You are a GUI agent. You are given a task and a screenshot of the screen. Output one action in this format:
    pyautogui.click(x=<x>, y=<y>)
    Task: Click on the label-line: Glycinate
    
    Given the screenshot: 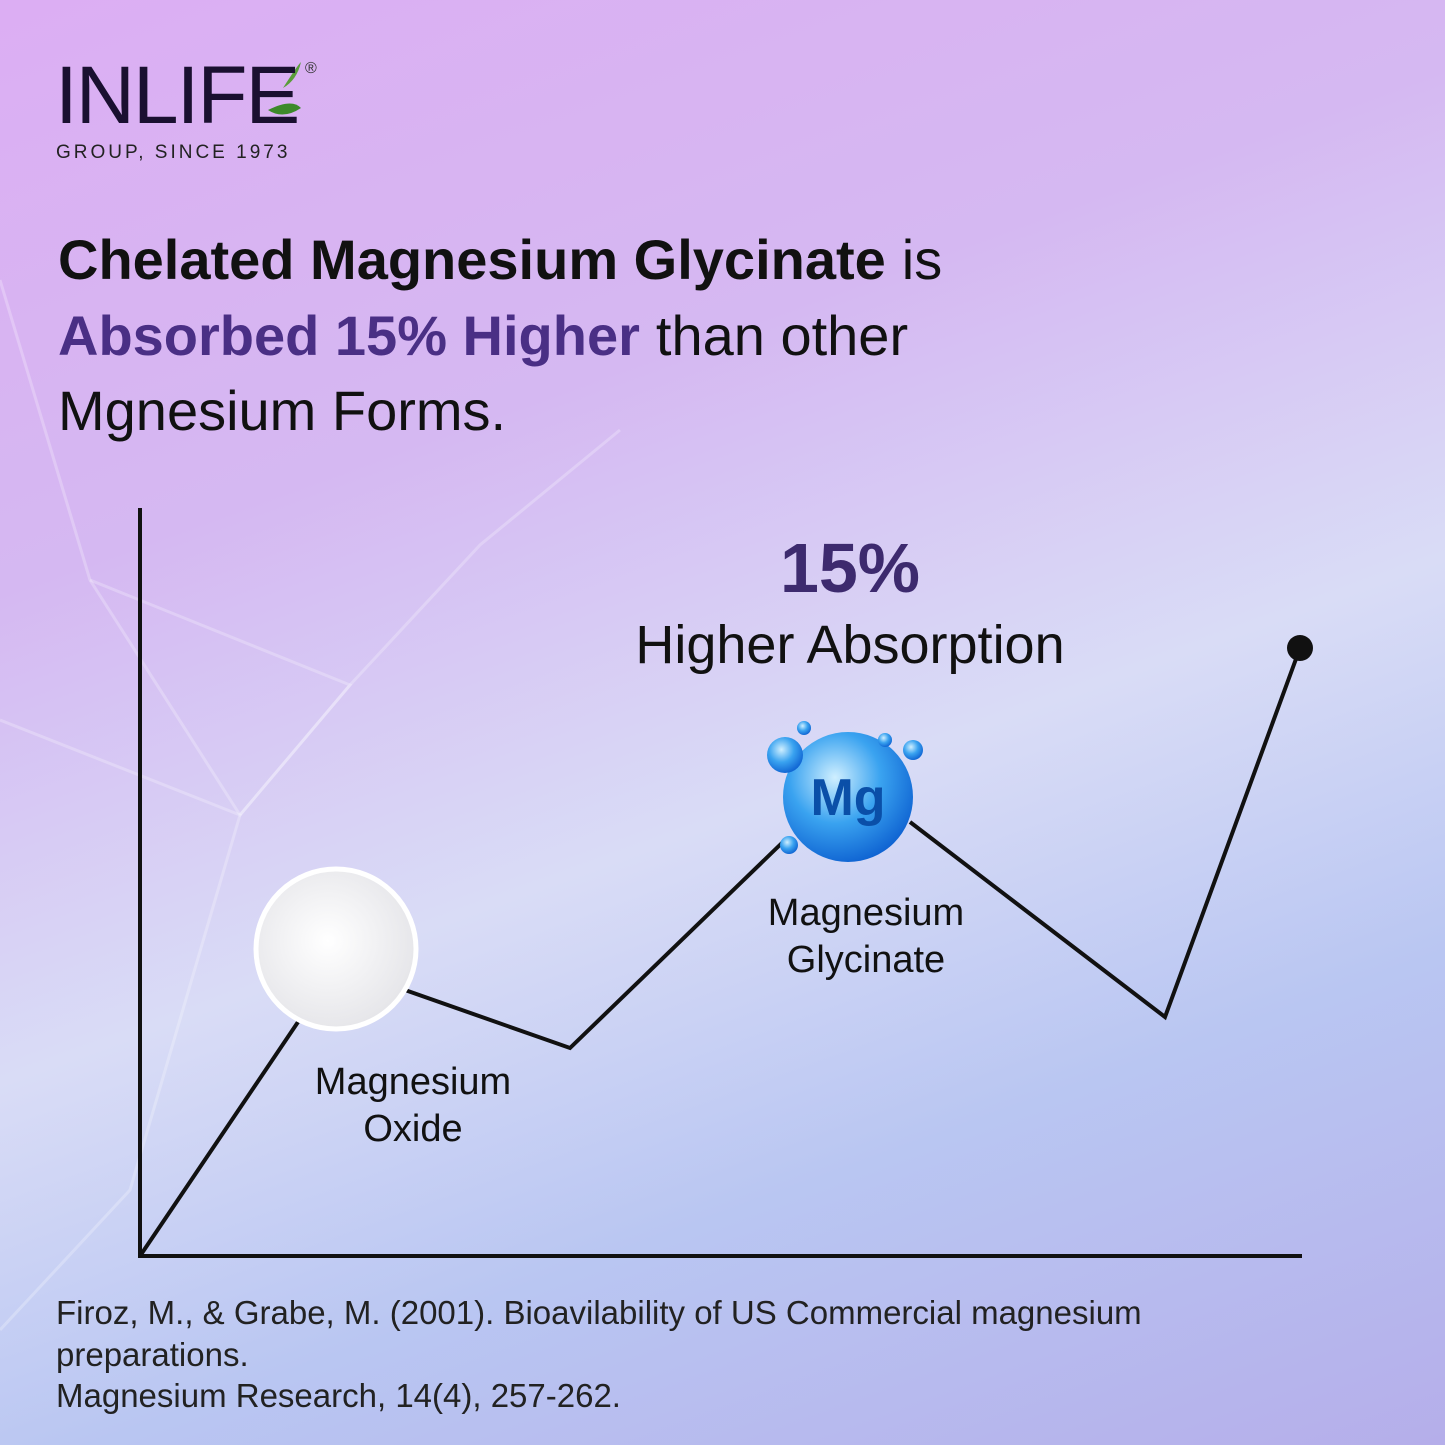 What is the action you would take?
    pyautogui.click(x=866, y=960)
    